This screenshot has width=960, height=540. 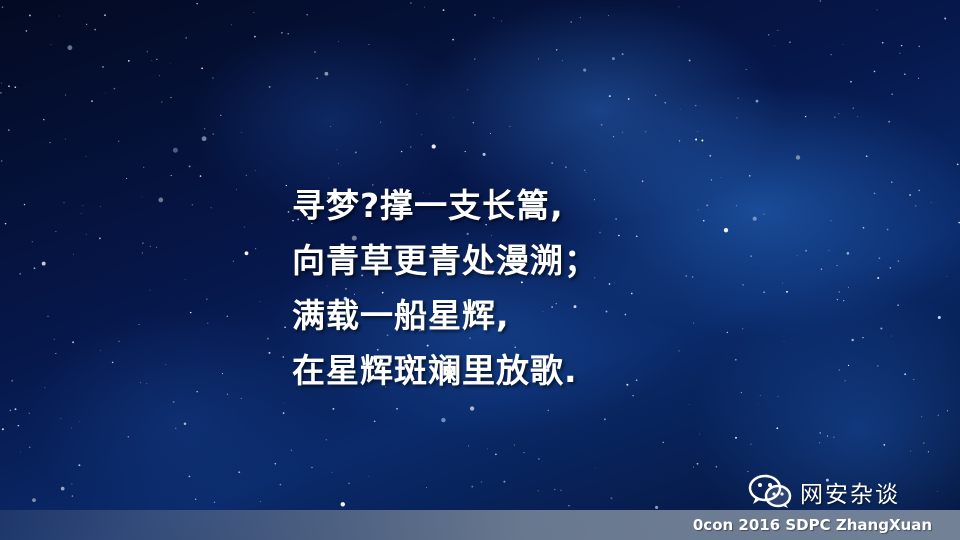 I want to click on poem-line-1: 寻梦?撑一支长篙,, so click(x=428, y=205).